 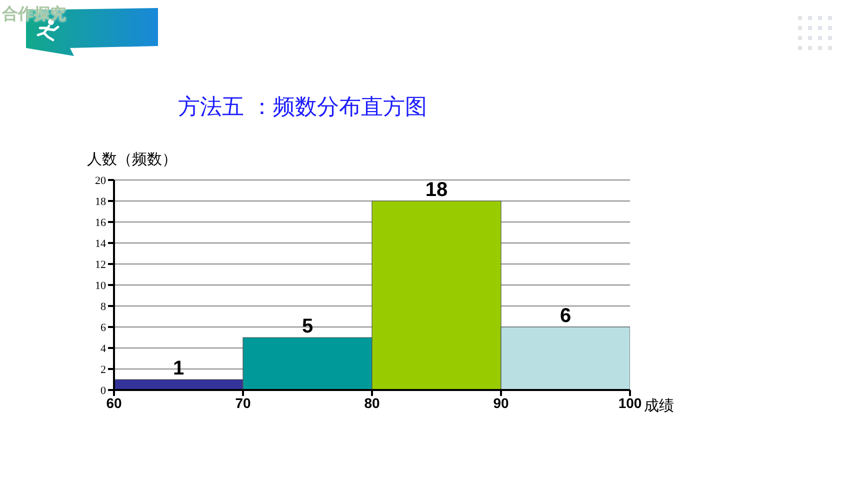 What do you see at coordinates (100, 264) in the screenshot?
I see `y-tick-label: 12` at bounding box center [100, 264].